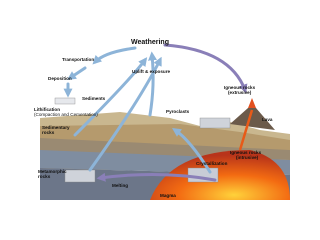  What do you see at coordinates (78, 59) in the screenshot?
I see `label: Transportation` at bounding box center [78, 59].